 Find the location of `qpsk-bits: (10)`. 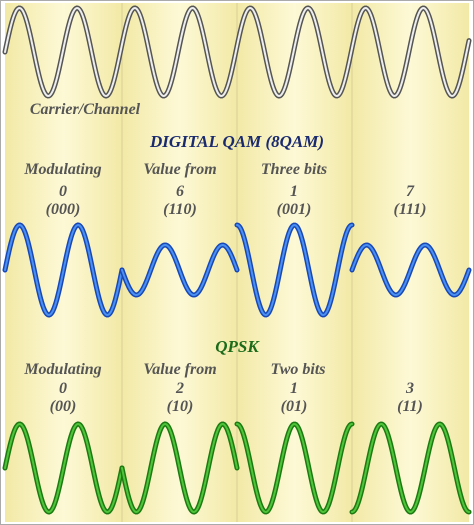

qpsk-bits: (10) is located at coordinates (180, 406).